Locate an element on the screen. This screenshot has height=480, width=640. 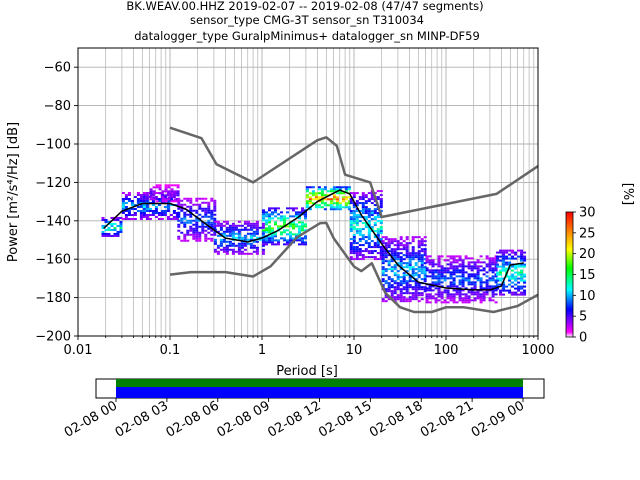
y-tick-label: −200 is located at coordinates (53, 337).